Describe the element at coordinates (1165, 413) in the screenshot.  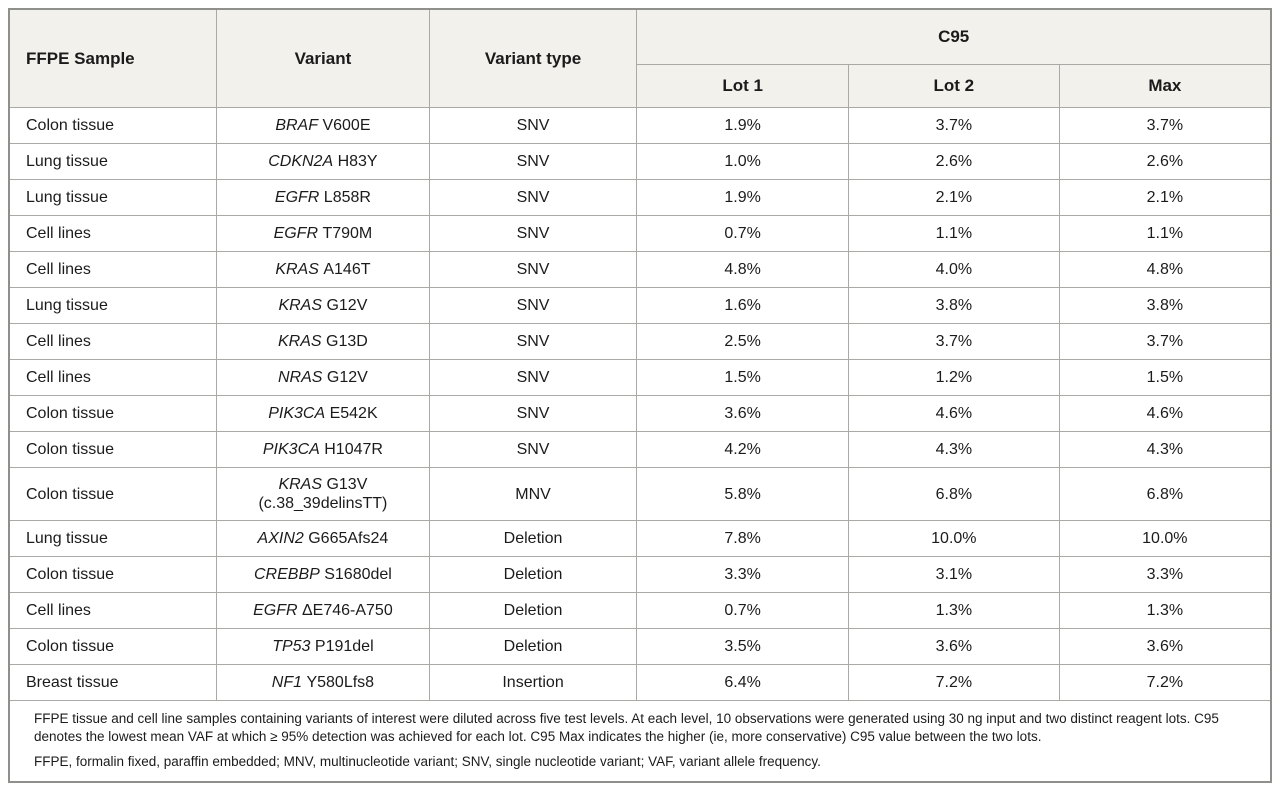
I see `c95-max-cell: 4.6%` at that location.